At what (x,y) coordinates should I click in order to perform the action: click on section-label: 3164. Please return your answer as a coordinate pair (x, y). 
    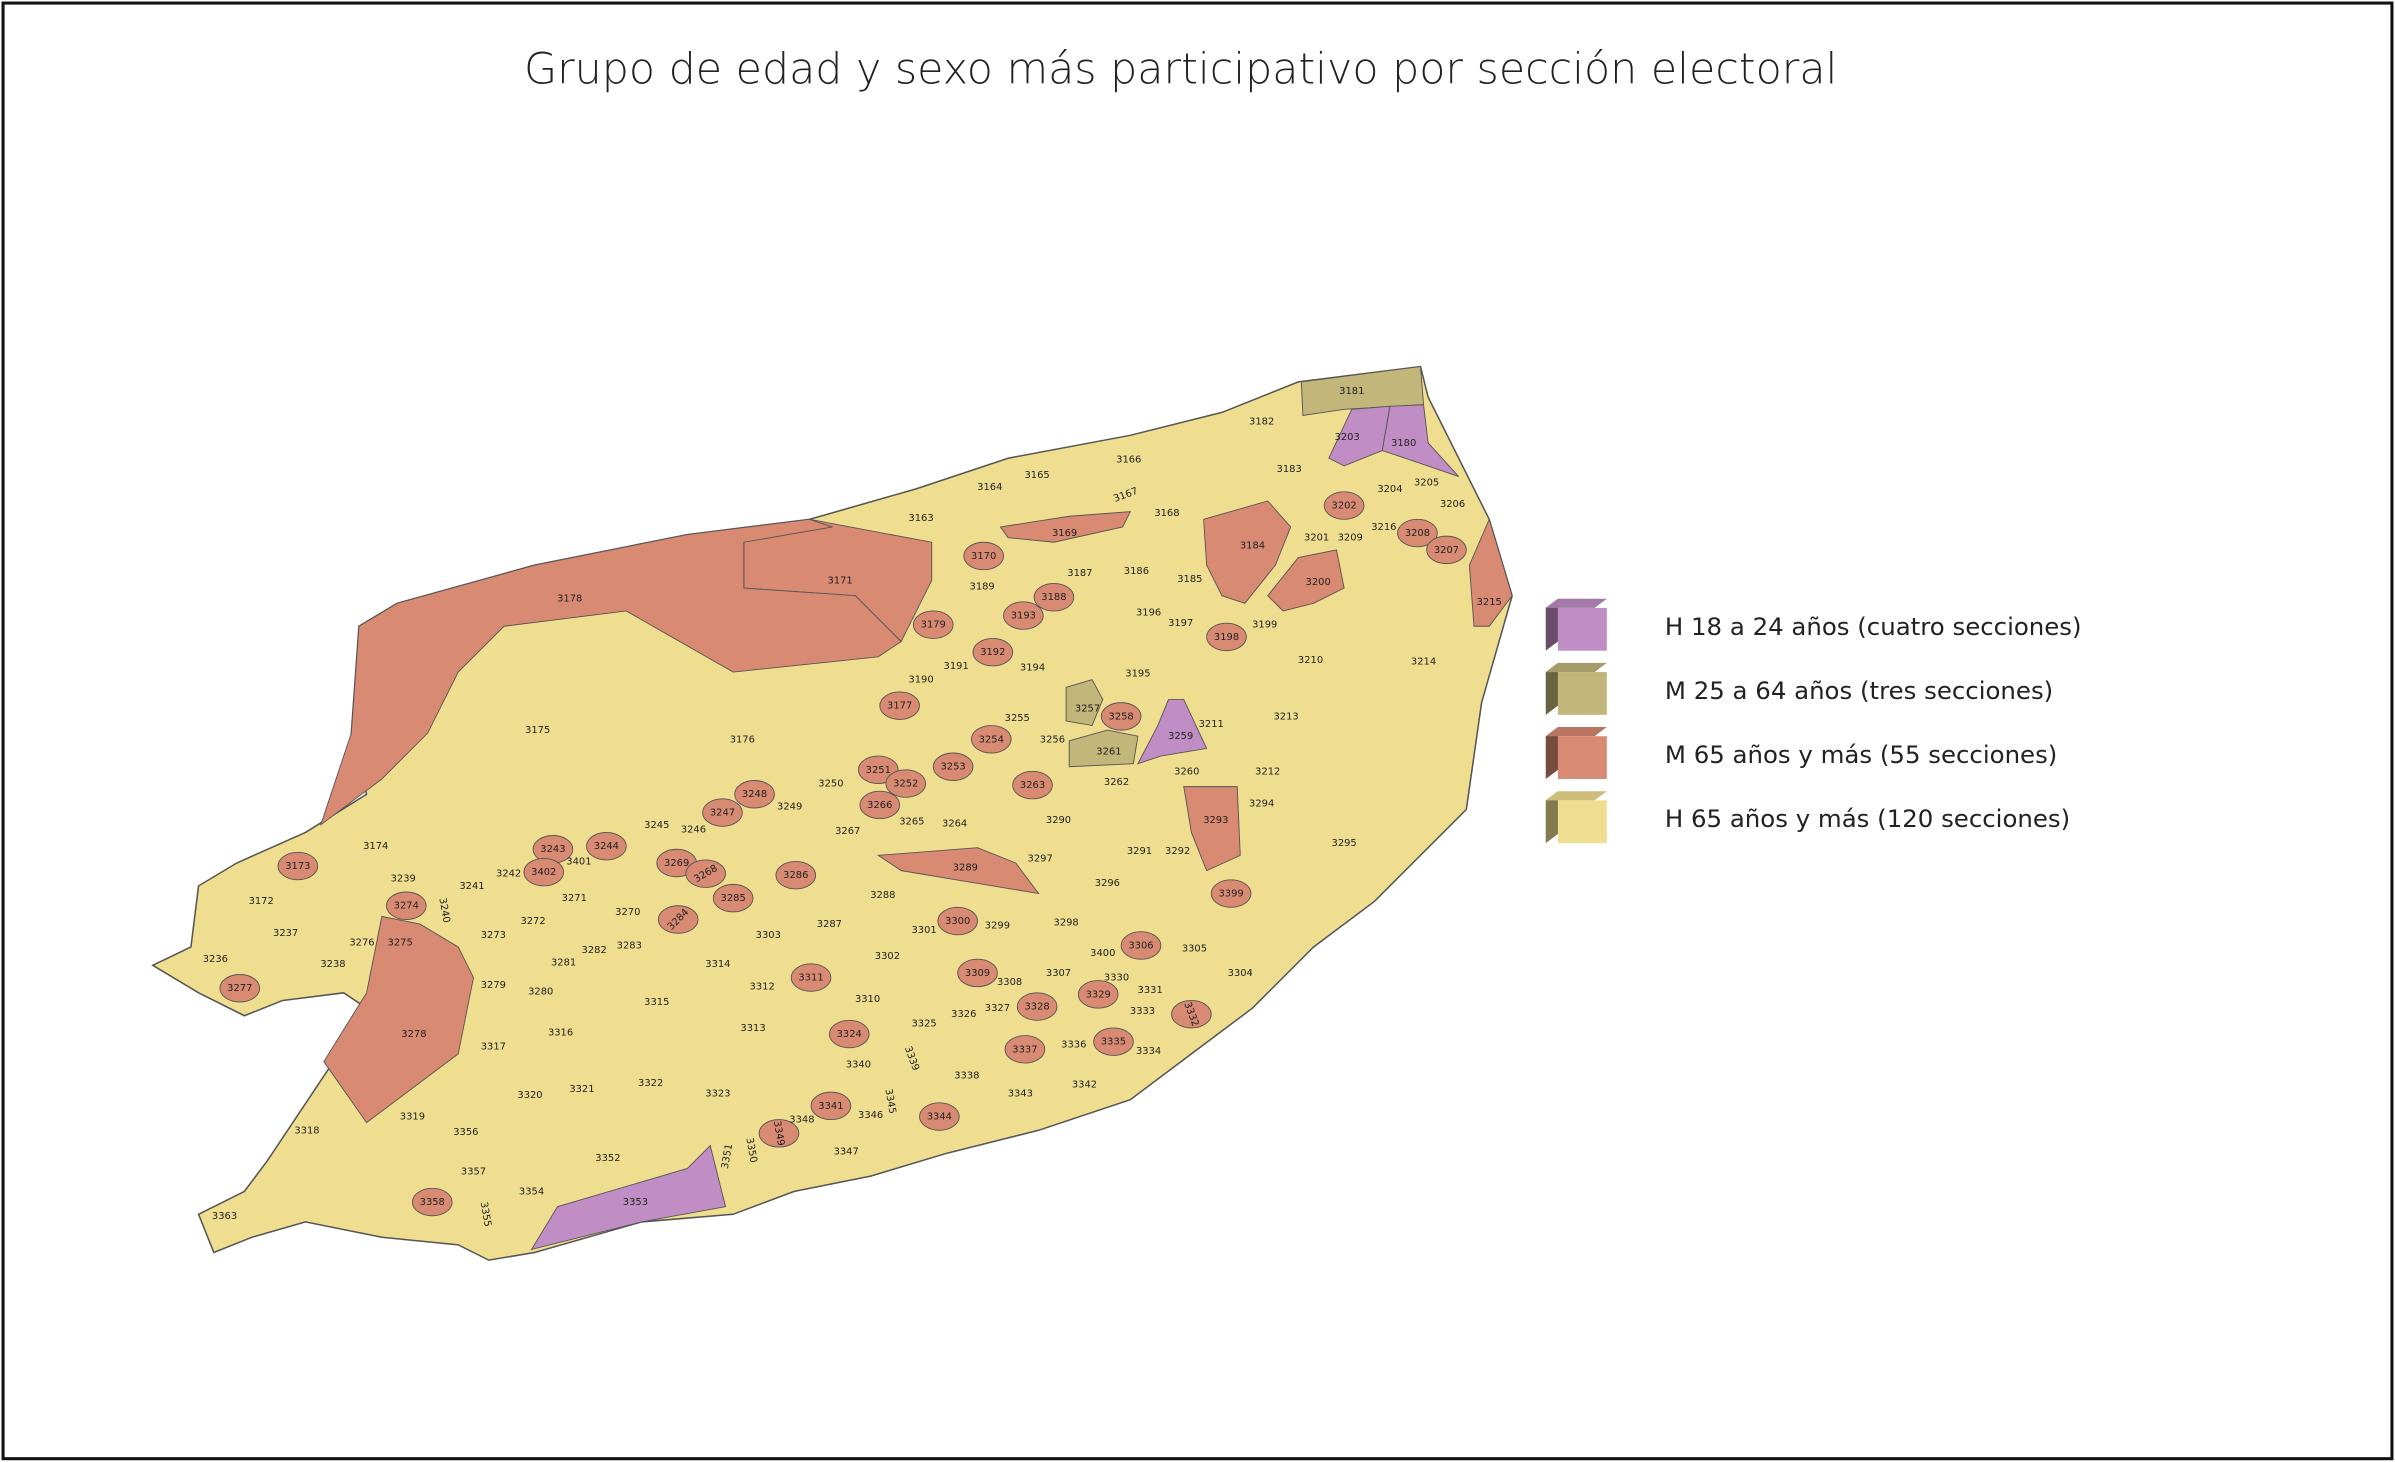
    Looking at the image, I should click on (989, 487).